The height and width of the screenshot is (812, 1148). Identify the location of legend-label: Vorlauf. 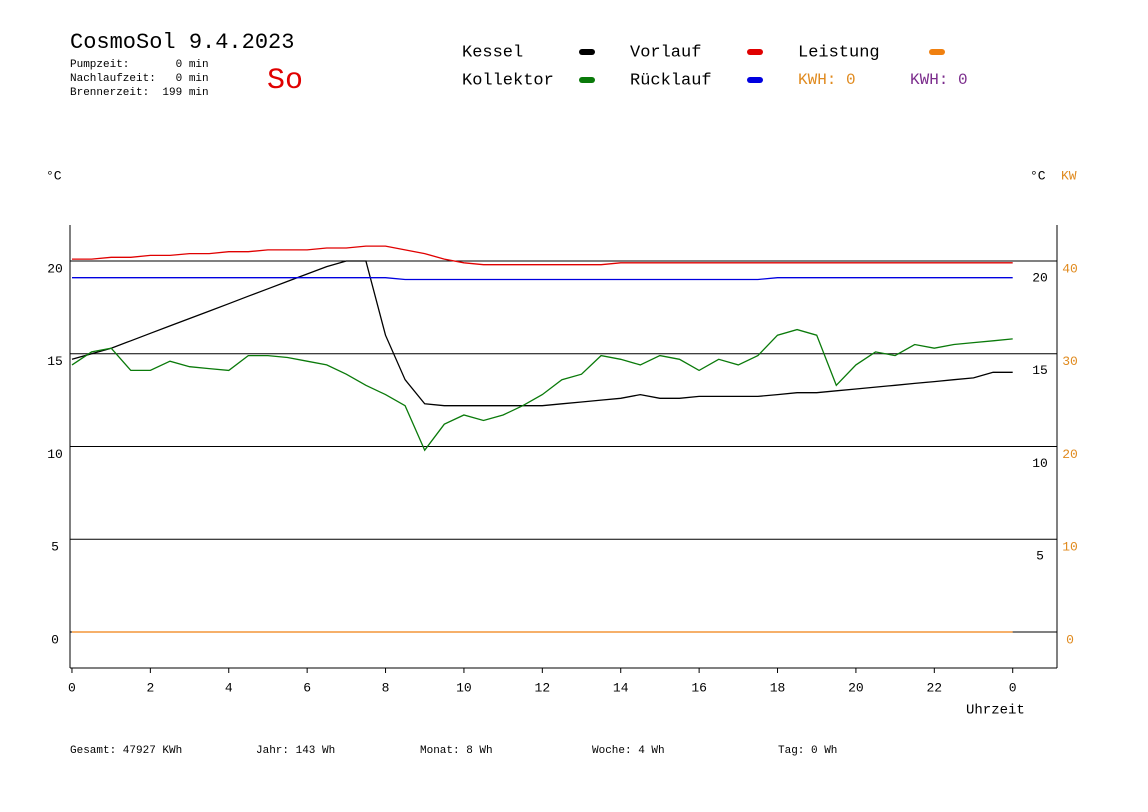
(665, 52).